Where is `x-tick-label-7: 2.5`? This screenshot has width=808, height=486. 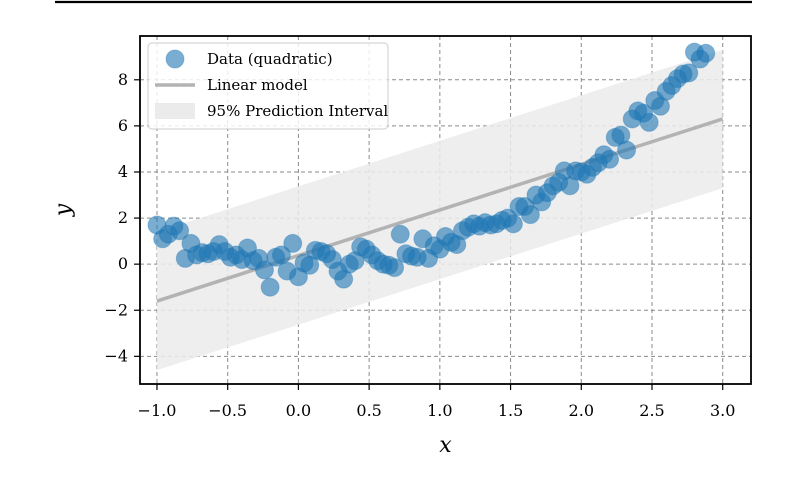 x-tick-label-7: 2.5 is located at coordinates (651, 410).